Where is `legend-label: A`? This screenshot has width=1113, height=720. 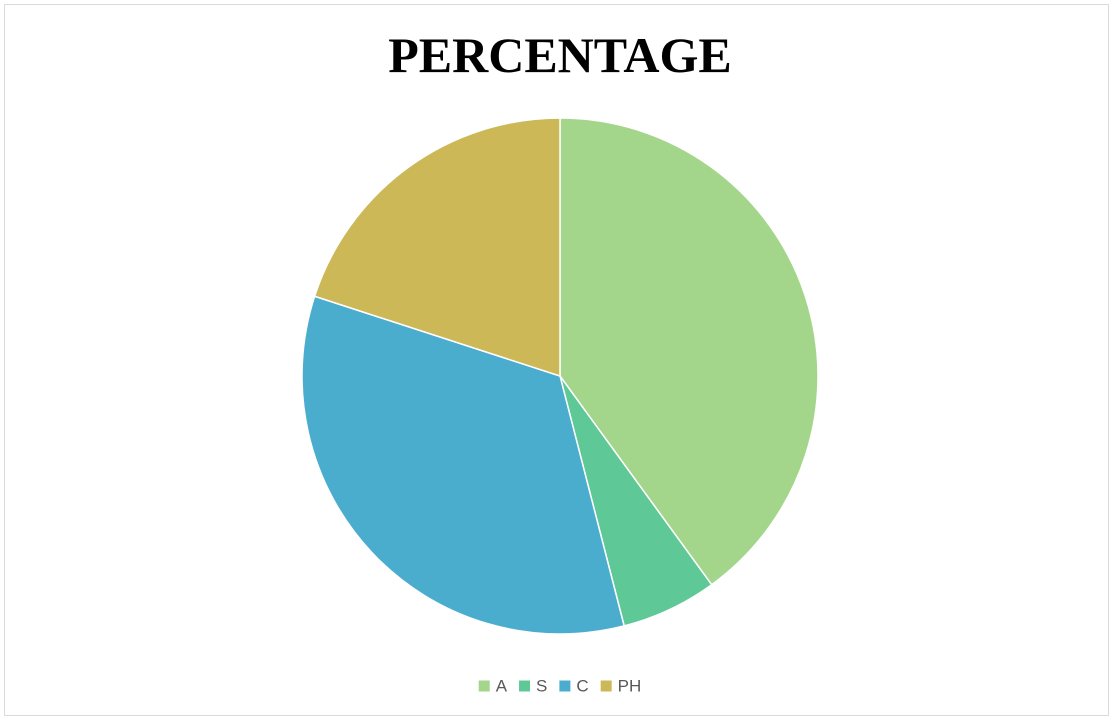
legend-label: A is located at coordinates (502, 685).